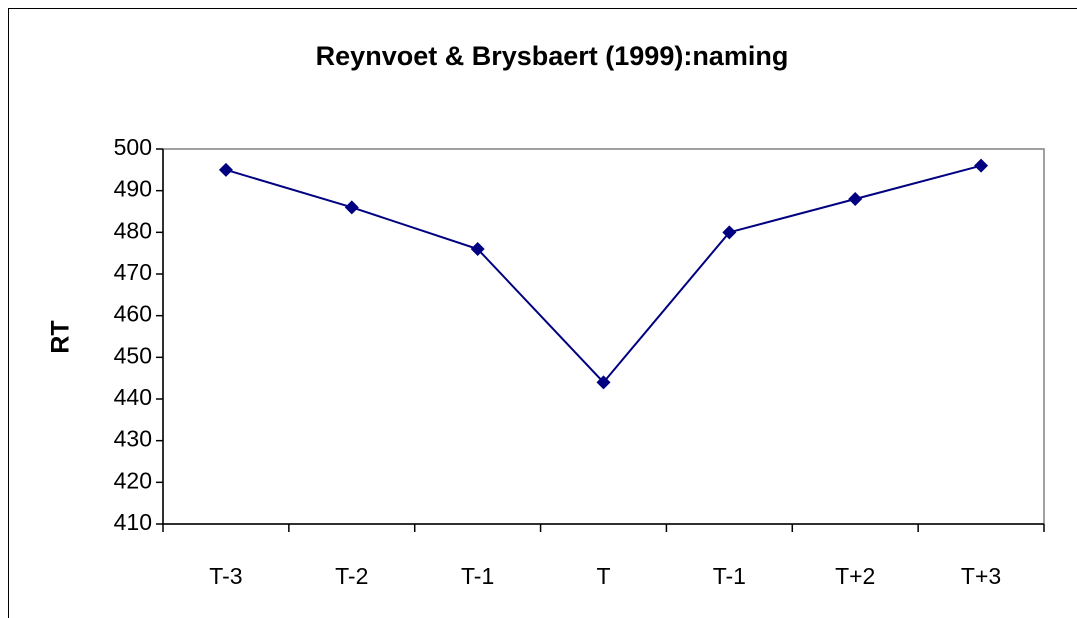  Describe the element at coordinates (133, 439) in the screenshot. I see `y-tick-label: 430` at that location.